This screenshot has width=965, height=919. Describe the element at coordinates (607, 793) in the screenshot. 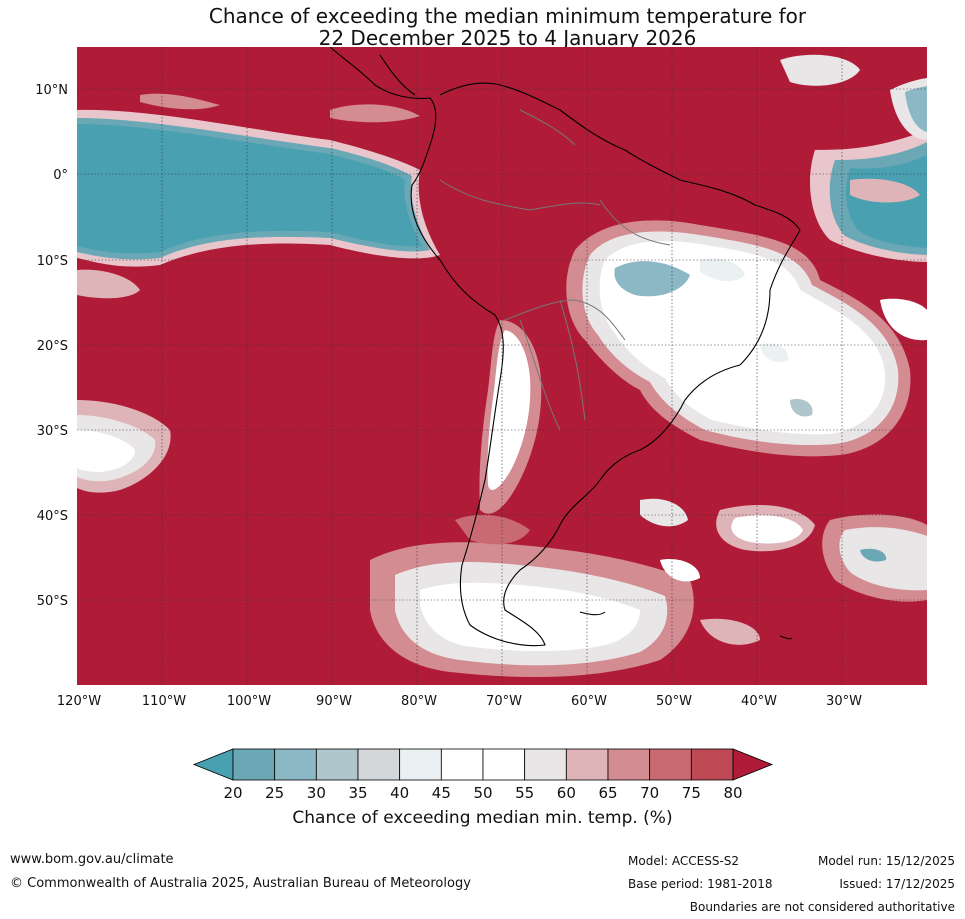

I see `colorbar-tick-label: 65` at that location.